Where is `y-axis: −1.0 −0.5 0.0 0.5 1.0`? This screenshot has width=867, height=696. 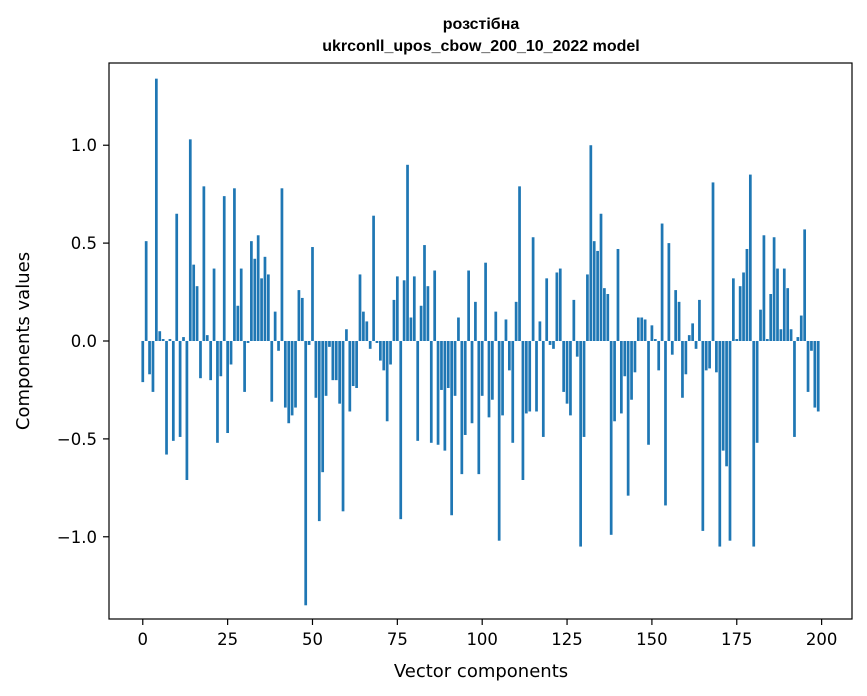
y-axis: −1.0 −0.5 0.0 0.5 1.0 is located at coordinates (83, 341).